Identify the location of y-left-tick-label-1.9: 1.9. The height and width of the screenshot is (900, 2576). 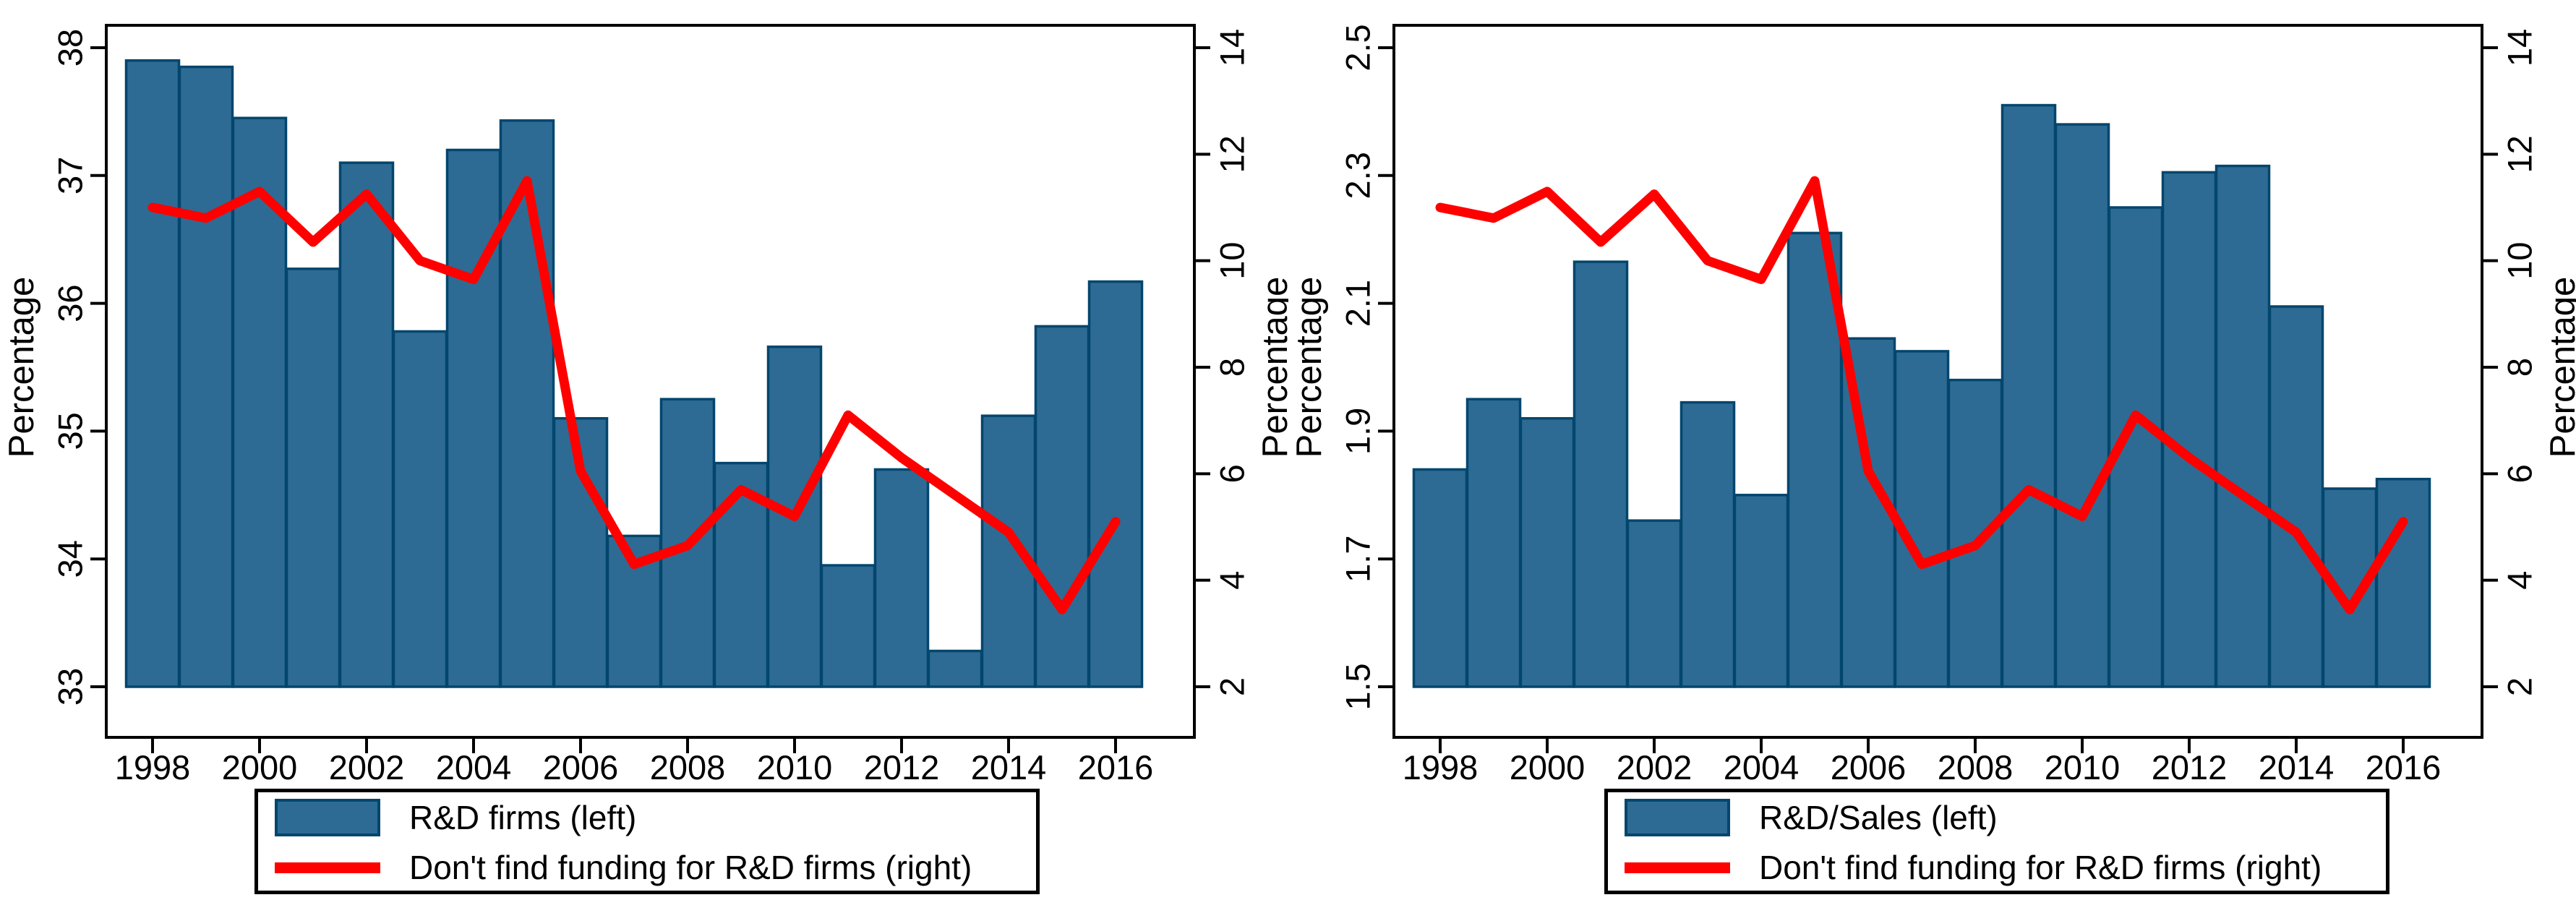
(1358, 431).